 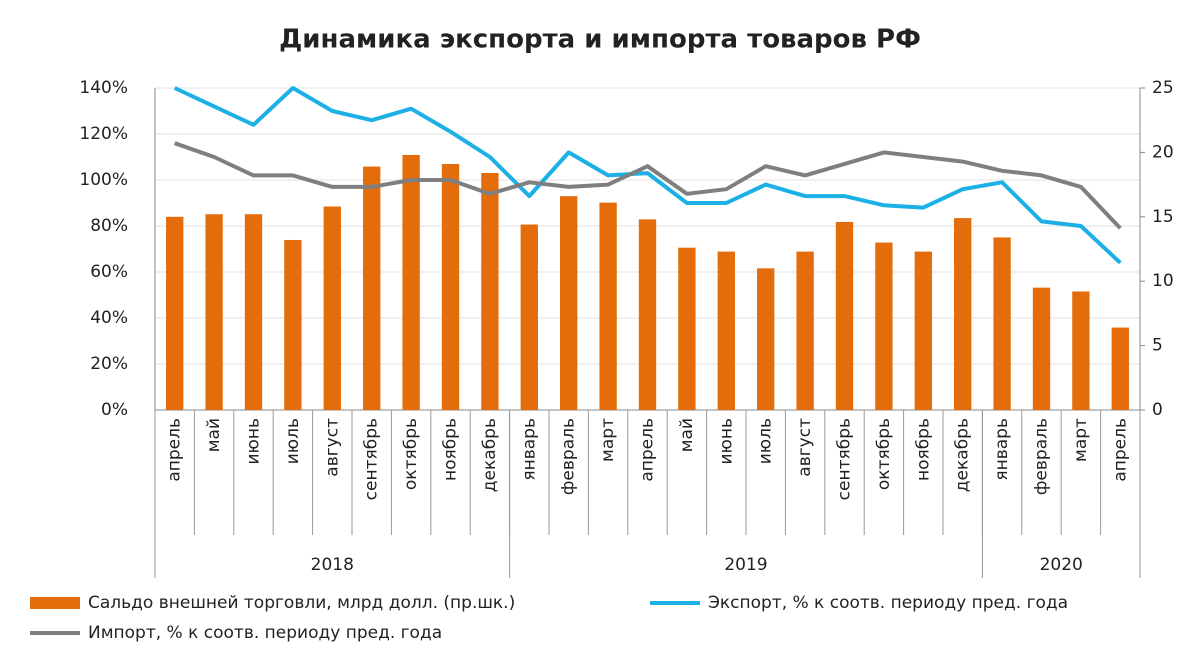 I want to click on y-tick-label: 40%, so click(x=109, y=318).